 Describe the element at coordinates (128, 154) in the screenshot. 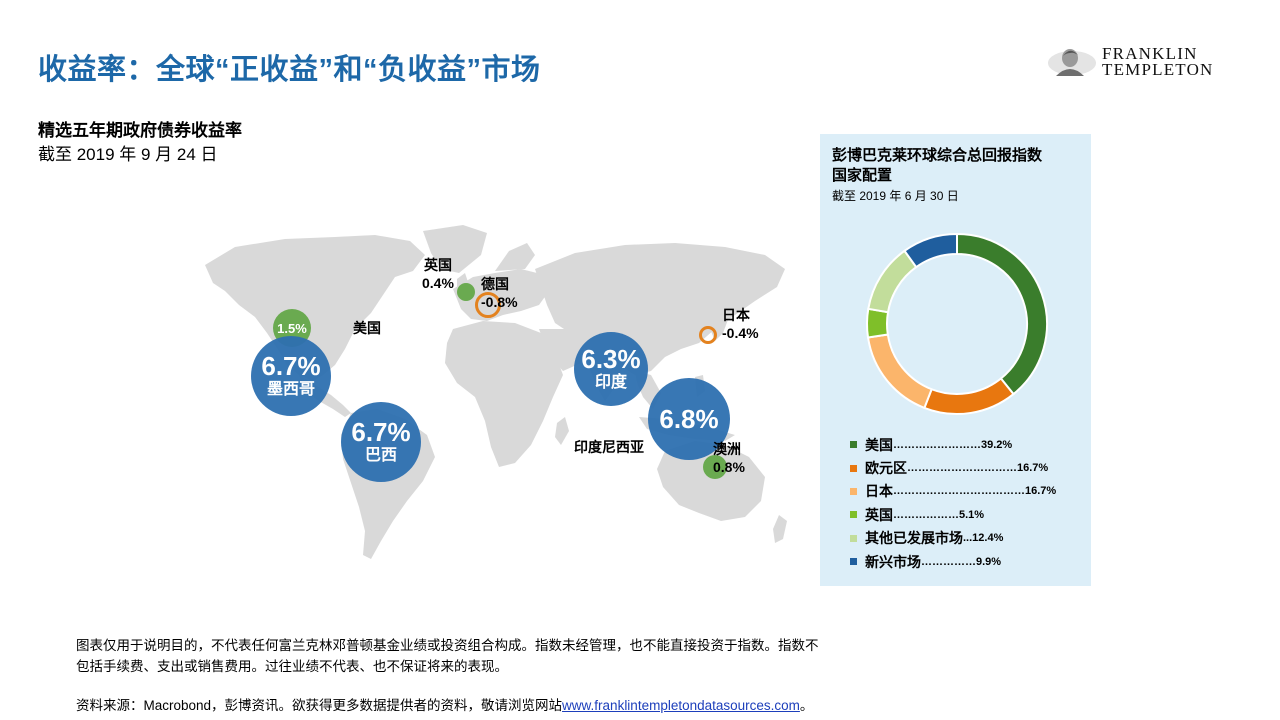

I see `map-as-of-date: 截至 2019 年 9 月 24 日` at that location.